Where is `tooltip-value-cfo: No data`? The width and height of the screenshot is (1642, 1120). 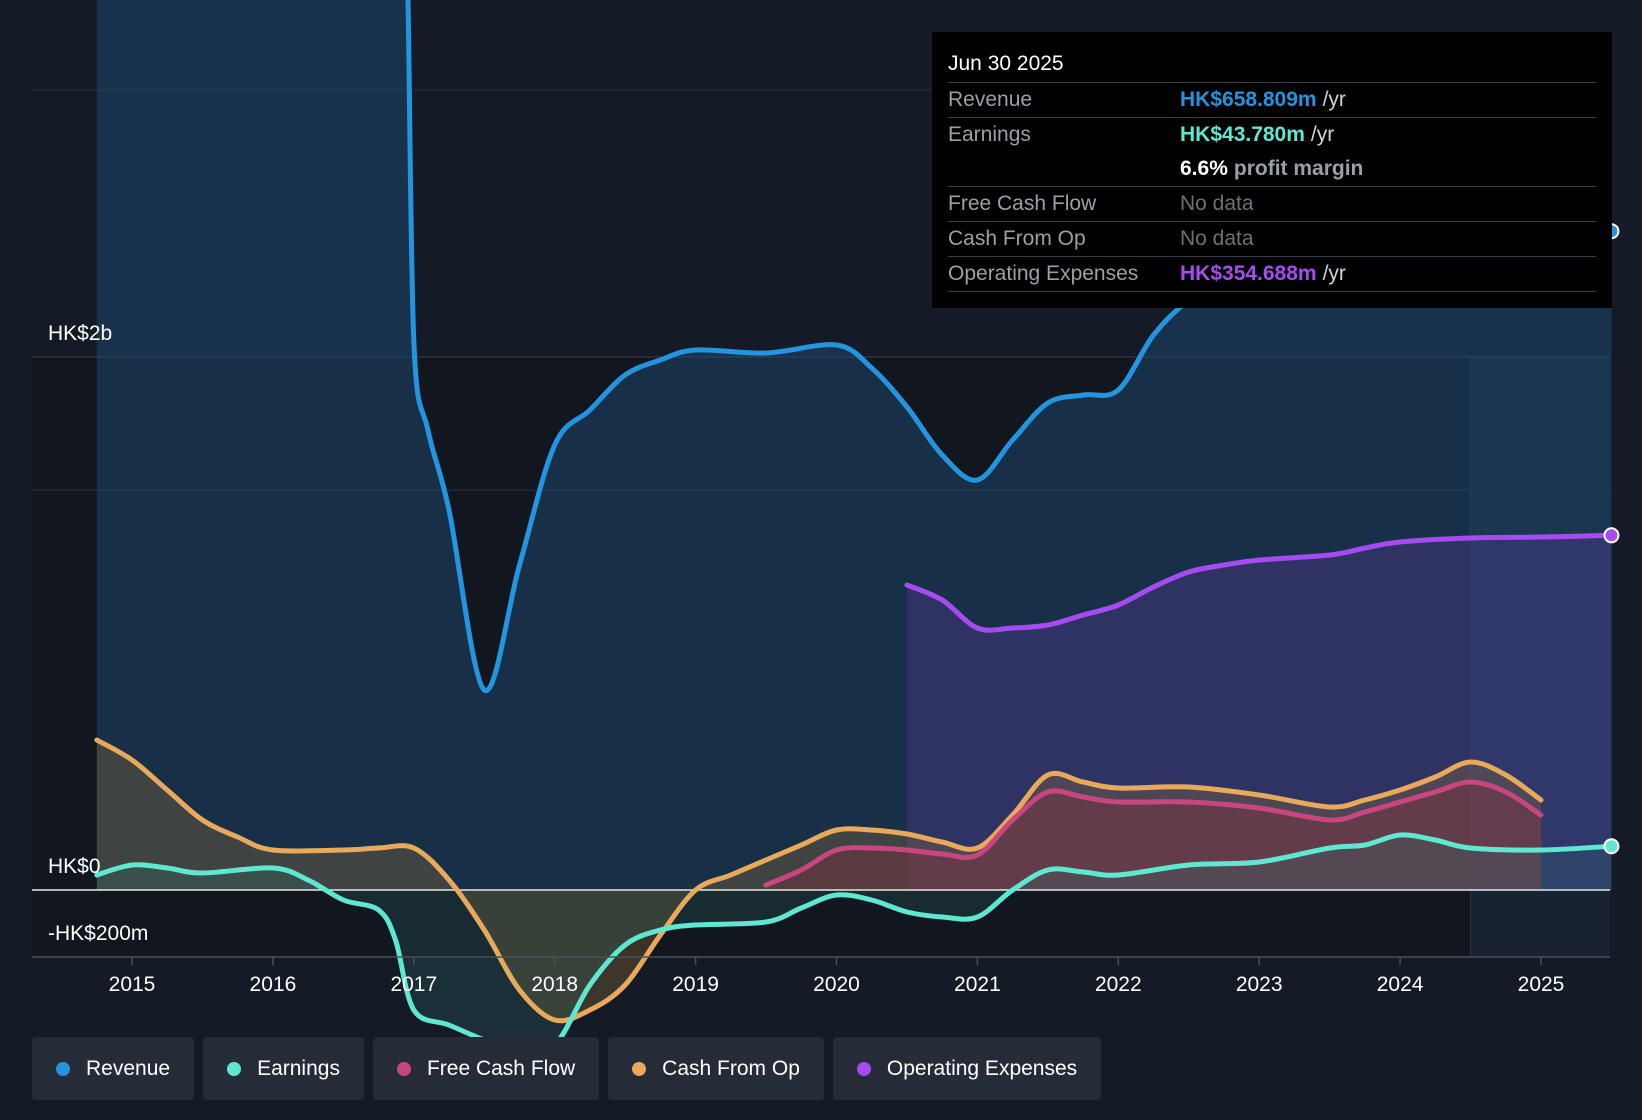 tooltip-value-cfo: No data is located at coordinates (1217, 238).